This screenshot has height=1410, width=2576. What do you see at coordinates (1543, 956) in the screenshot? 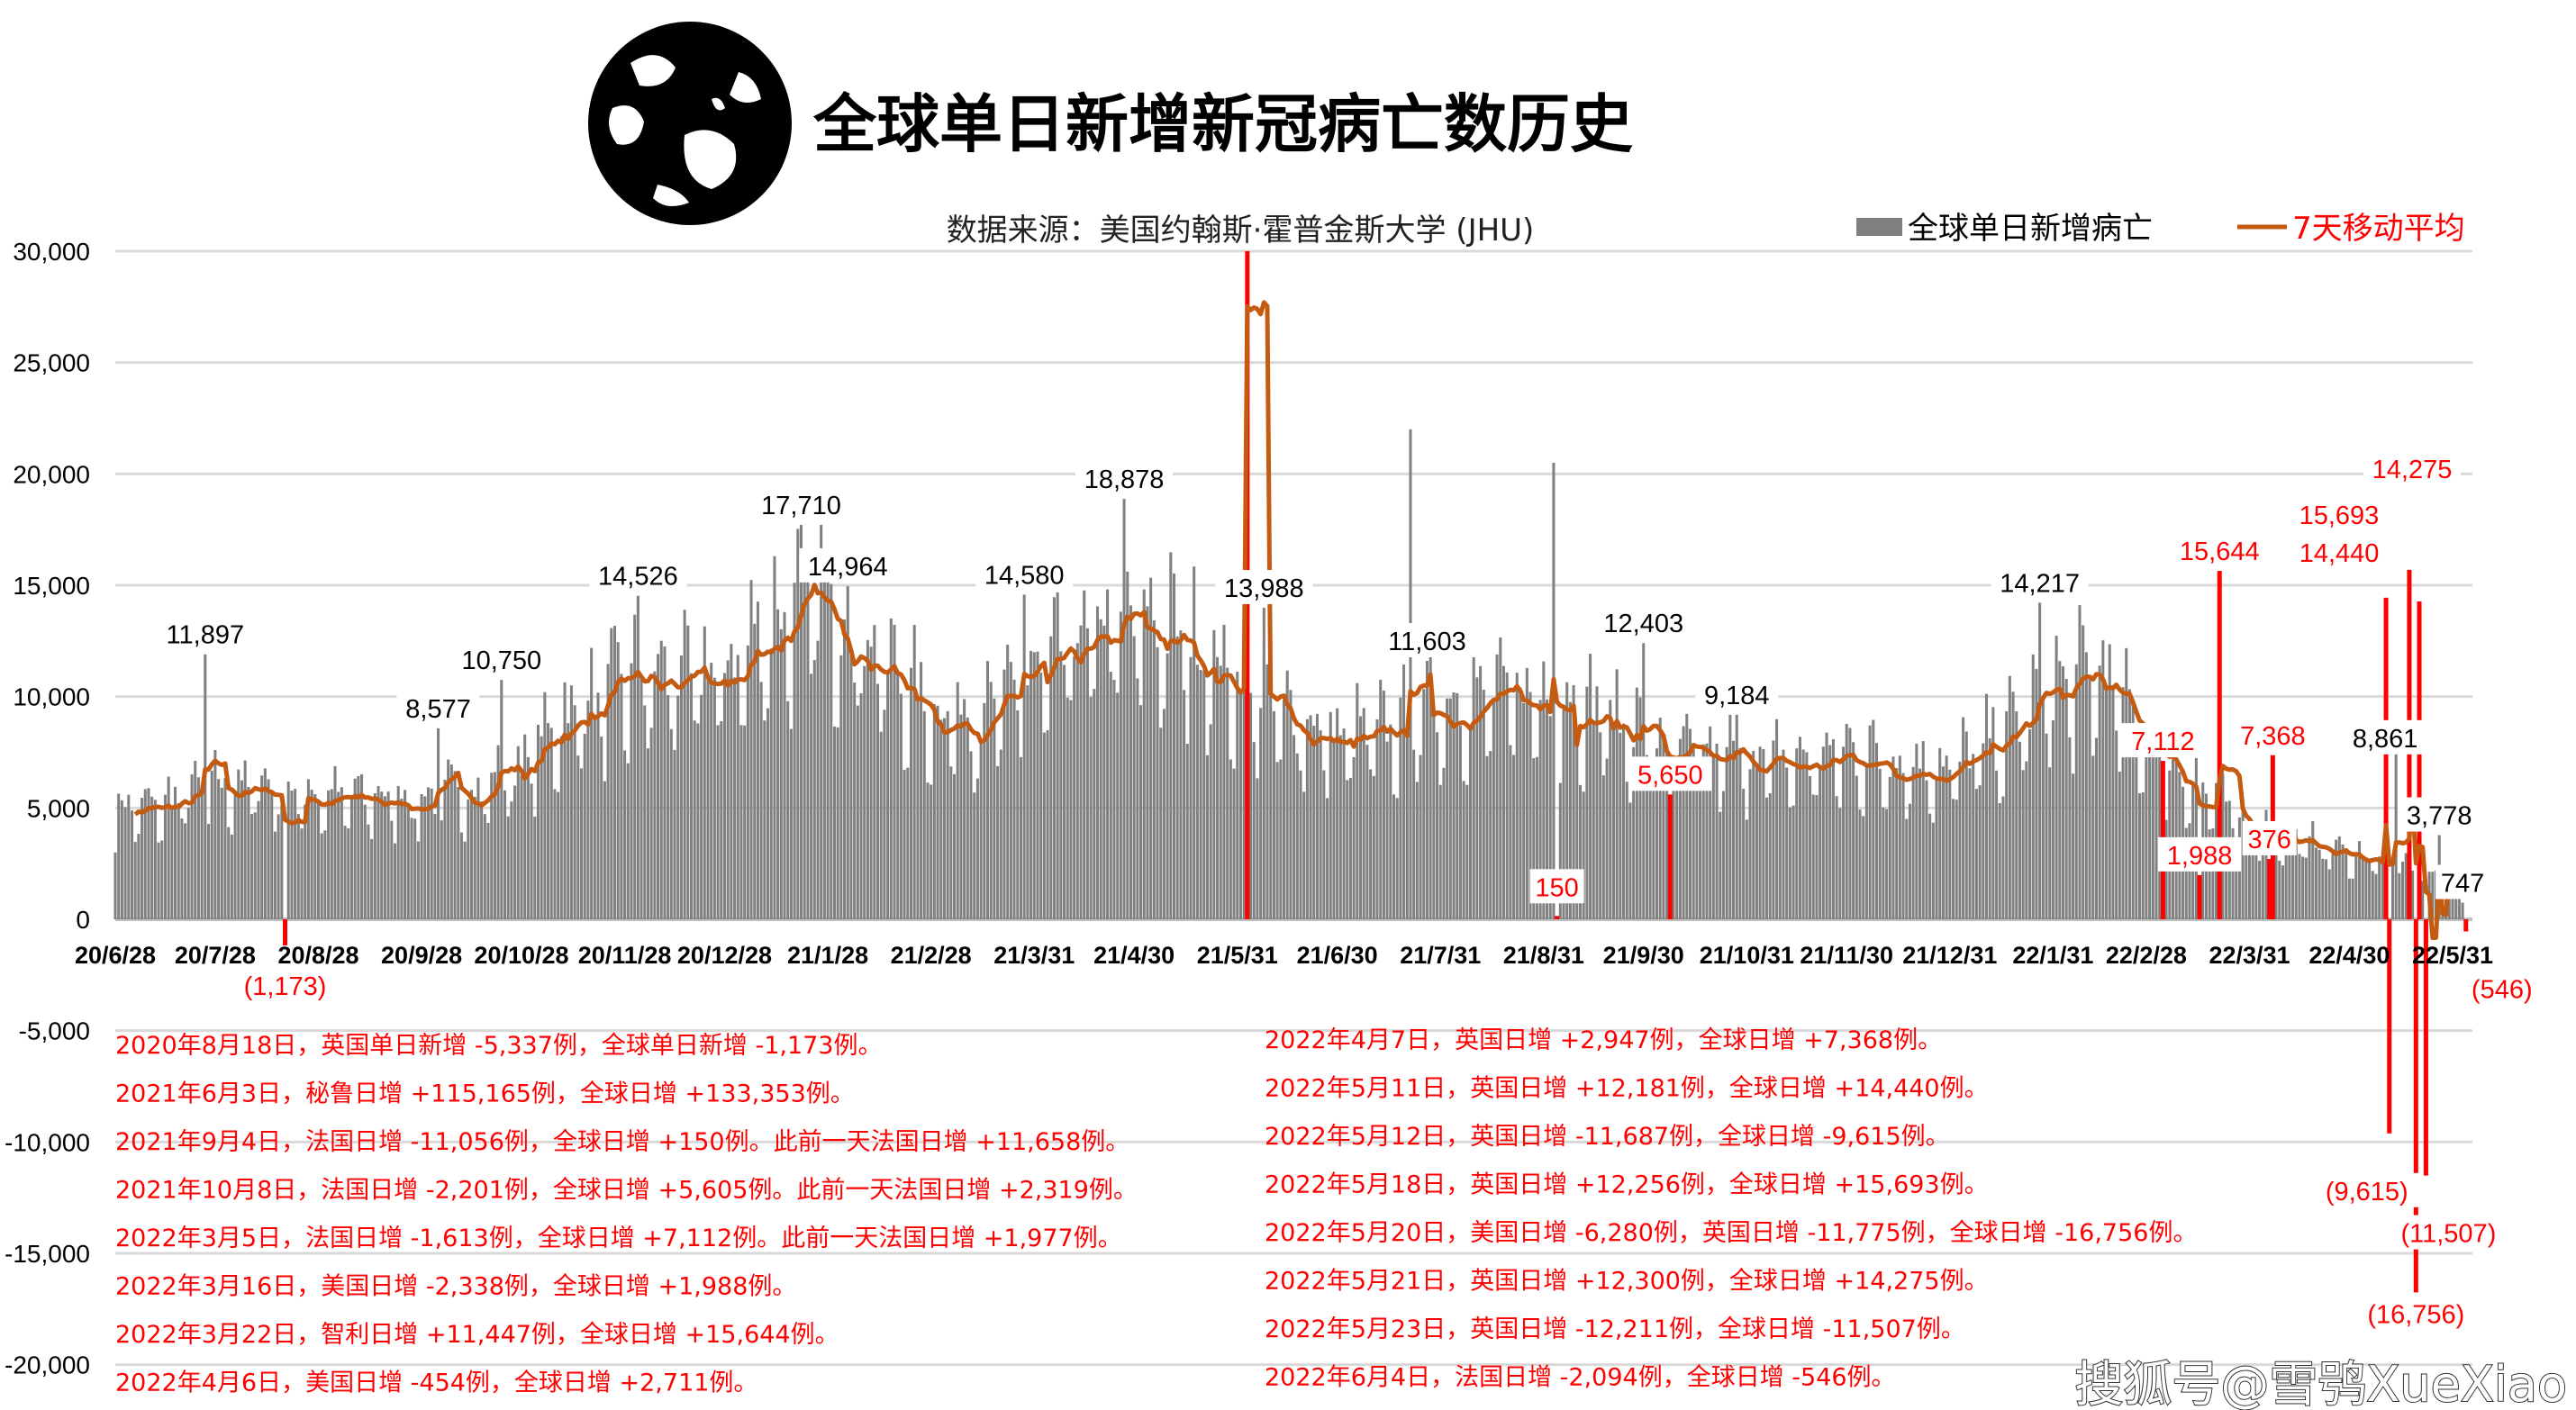
I see `x-tick-label: 21/8/31` at bounding box center [1543, 956].